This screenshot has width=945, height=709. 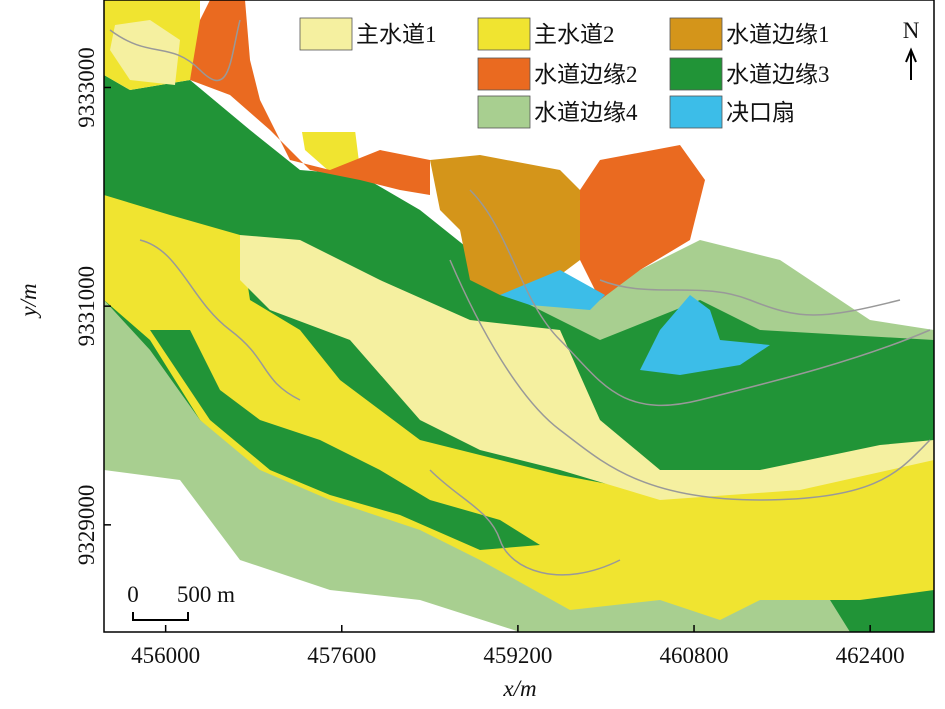 What do you see at coordinates (778, 74) in the screenshot?
I see `legend-label: 水道边缘3` at bounding box center [778, 74].